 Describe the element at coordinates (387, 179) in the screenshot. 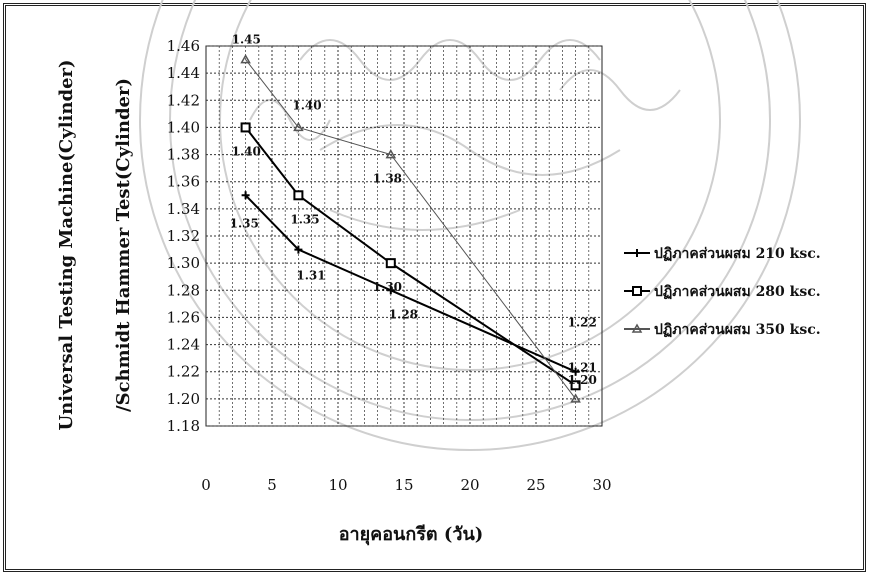

I see `data-label: 1.38` at that location.